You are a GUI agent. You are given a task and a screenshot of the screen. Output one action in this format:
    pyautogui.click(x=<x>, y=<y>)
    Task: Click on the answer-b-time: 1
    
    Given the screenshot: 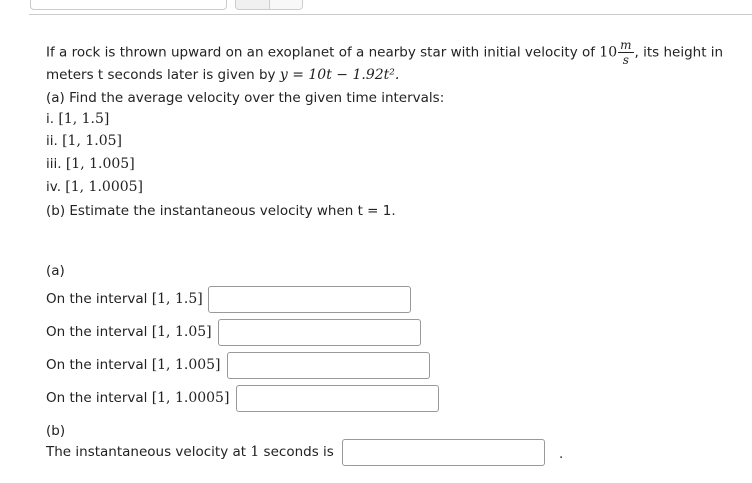 What is the action you would take?
    pyautogui.click(x=255, y=452)
    